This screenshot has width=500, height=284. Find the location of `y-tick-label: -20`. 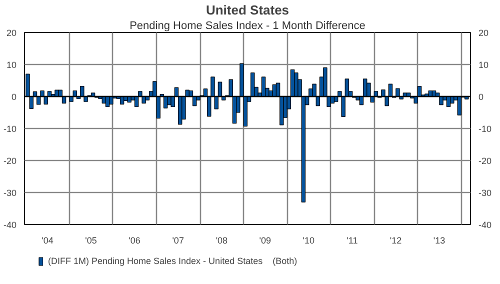

y-tick-label: -20 is located at coordinates (10, 161).